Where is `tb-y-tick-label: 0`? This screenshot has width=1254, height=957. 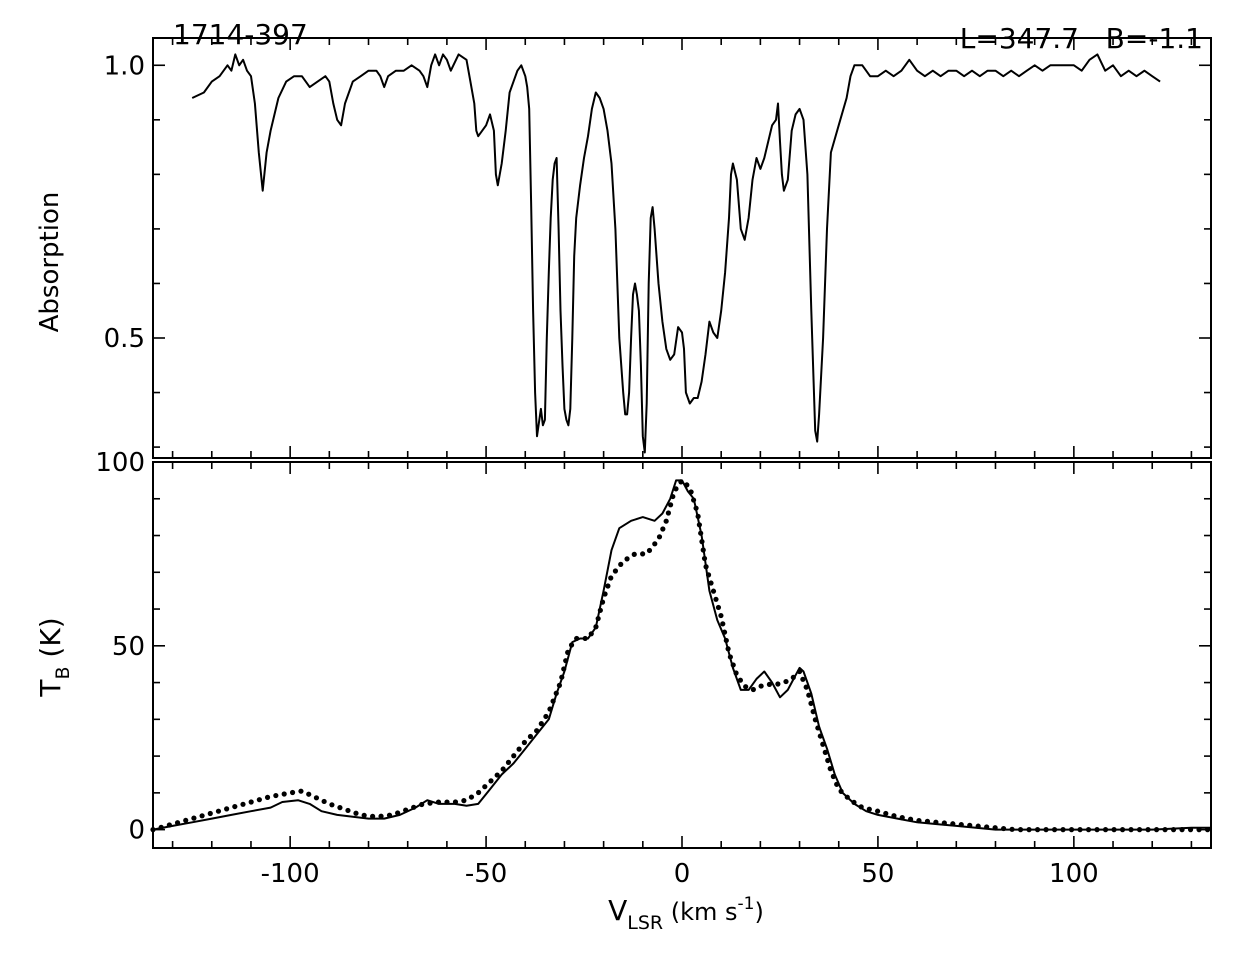 tb-y-tick-label: 0 is located at coordinates (136, 831).